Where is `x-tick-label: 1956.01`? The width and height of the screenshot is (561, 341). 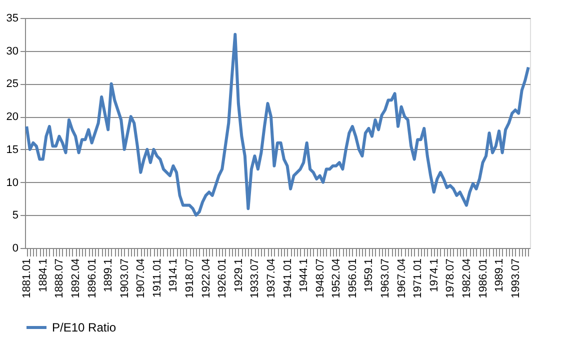 x-tick-label: 1956.01 is located at coordinates (352, 278).